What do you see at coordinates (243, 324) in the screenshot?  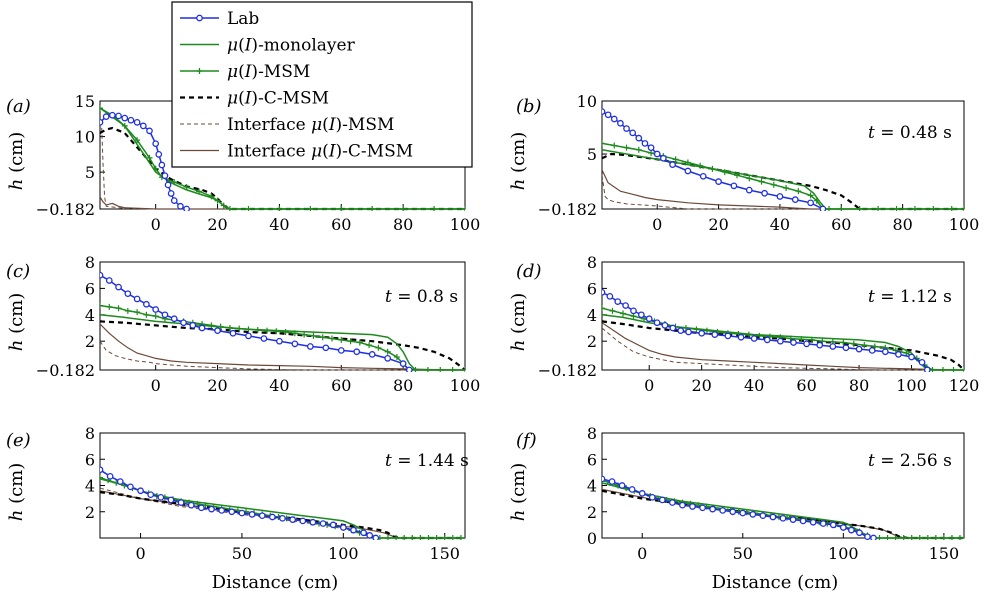 I see `panel-c: 0 20 40 60 80 100 −0.182 2 4 6 8 h (cm) (c) t = 0.8 s` at bounding box center [243, 324].